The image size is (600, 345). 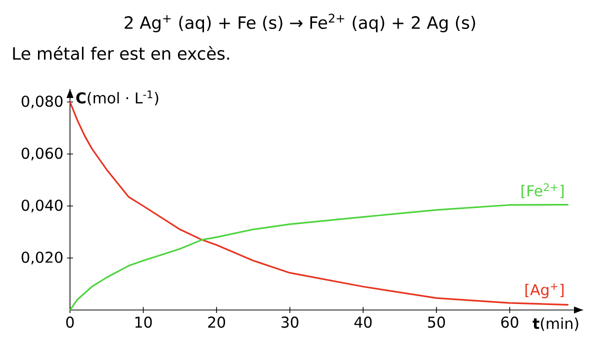 What do you see at coordinates (42, 102) in the screenshot?
I see `y-tick-label: 0,080` at bounding box center [42, 102].